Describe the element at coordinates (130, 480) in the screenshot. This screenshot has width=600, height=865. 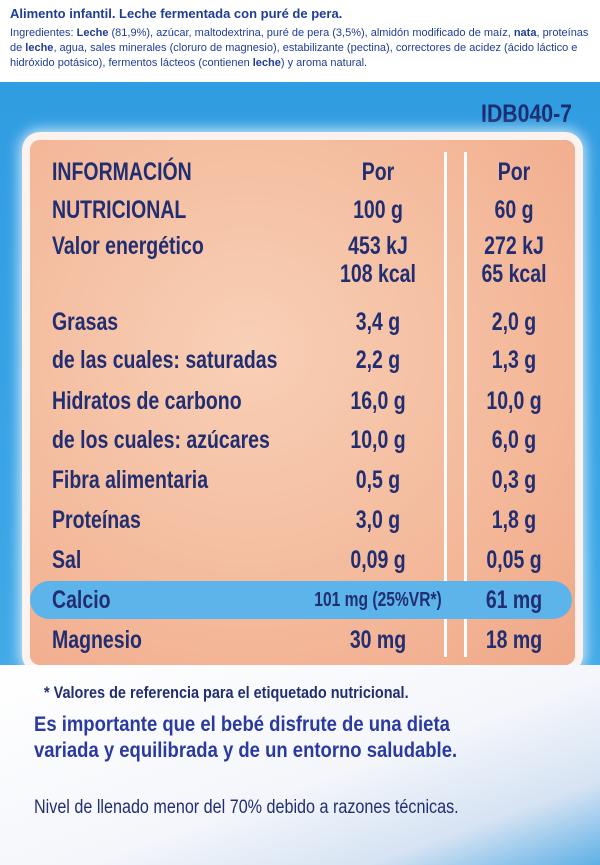
I see `row-label: Fibra alimentaria` at that location.